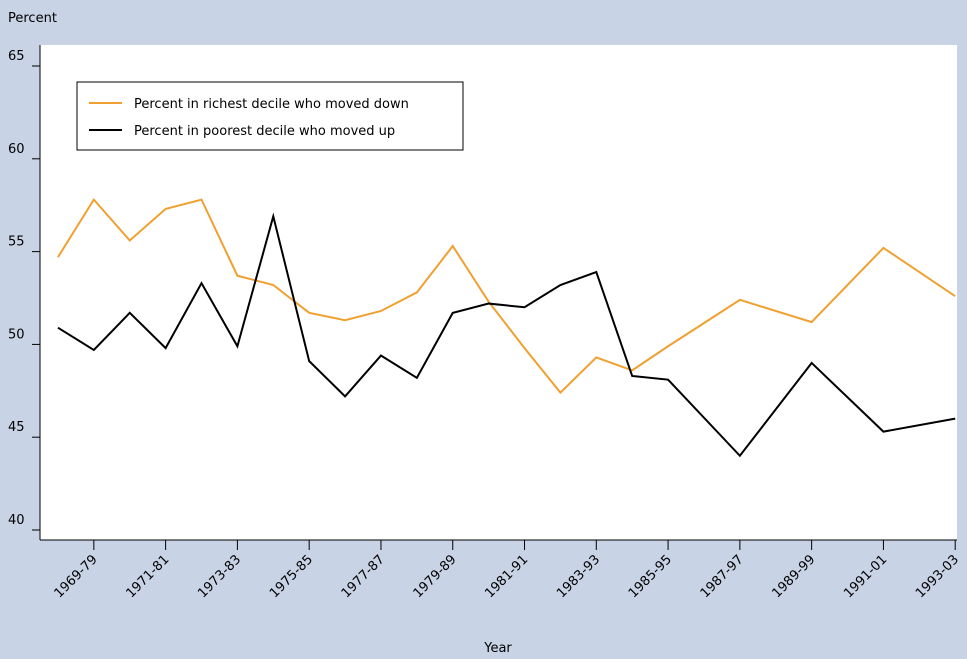 This screenshot has height=659, width=967. I want to click on x-axis-label: Year, so click(497, 648).